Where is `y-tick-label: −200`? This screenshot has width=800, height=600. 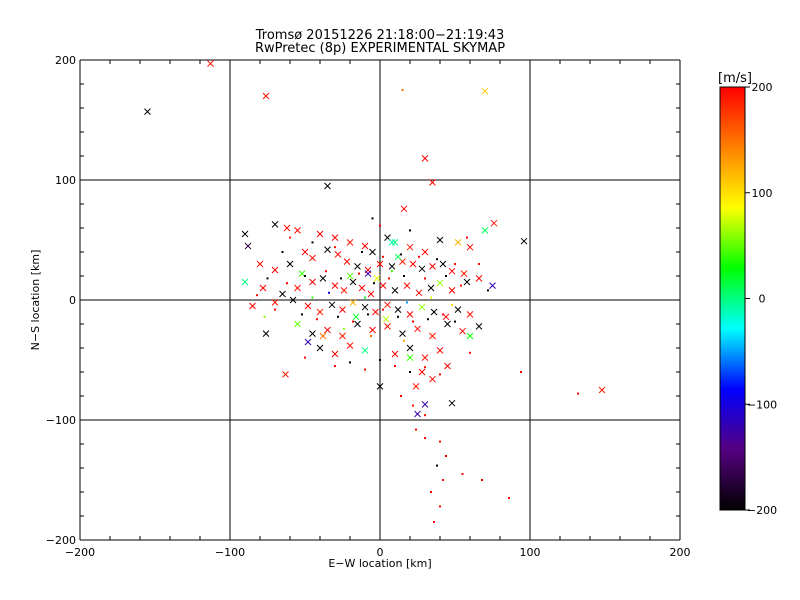
y-tick-label: −200 is located at coordinates (61, 540).